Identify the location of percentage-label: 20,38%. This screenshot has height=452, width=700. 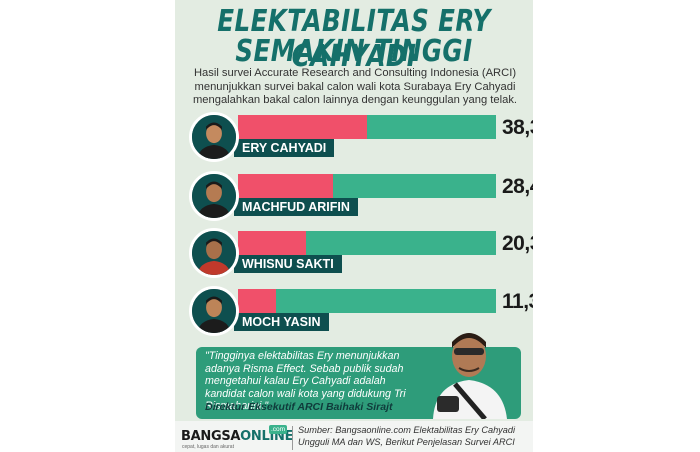
(517, 243).